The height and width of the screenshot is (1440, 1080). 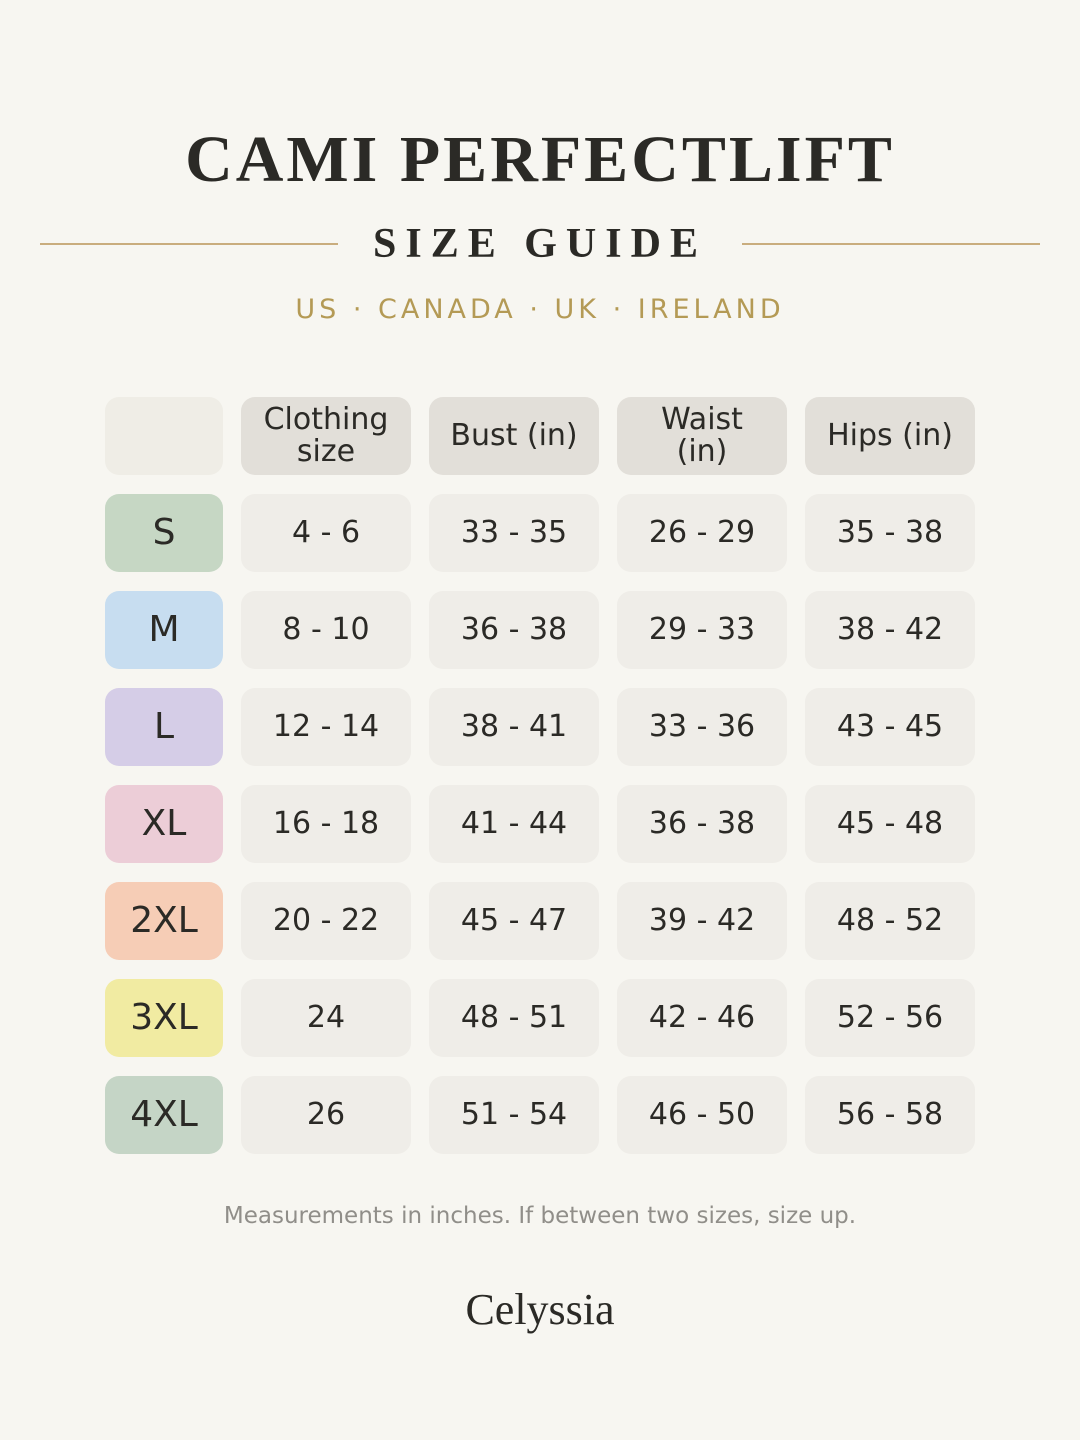 What do you see at coordinates (702, 630) in the screenshot?
I see `table-cell: 29 - 33` at bounding box center [702, 630].